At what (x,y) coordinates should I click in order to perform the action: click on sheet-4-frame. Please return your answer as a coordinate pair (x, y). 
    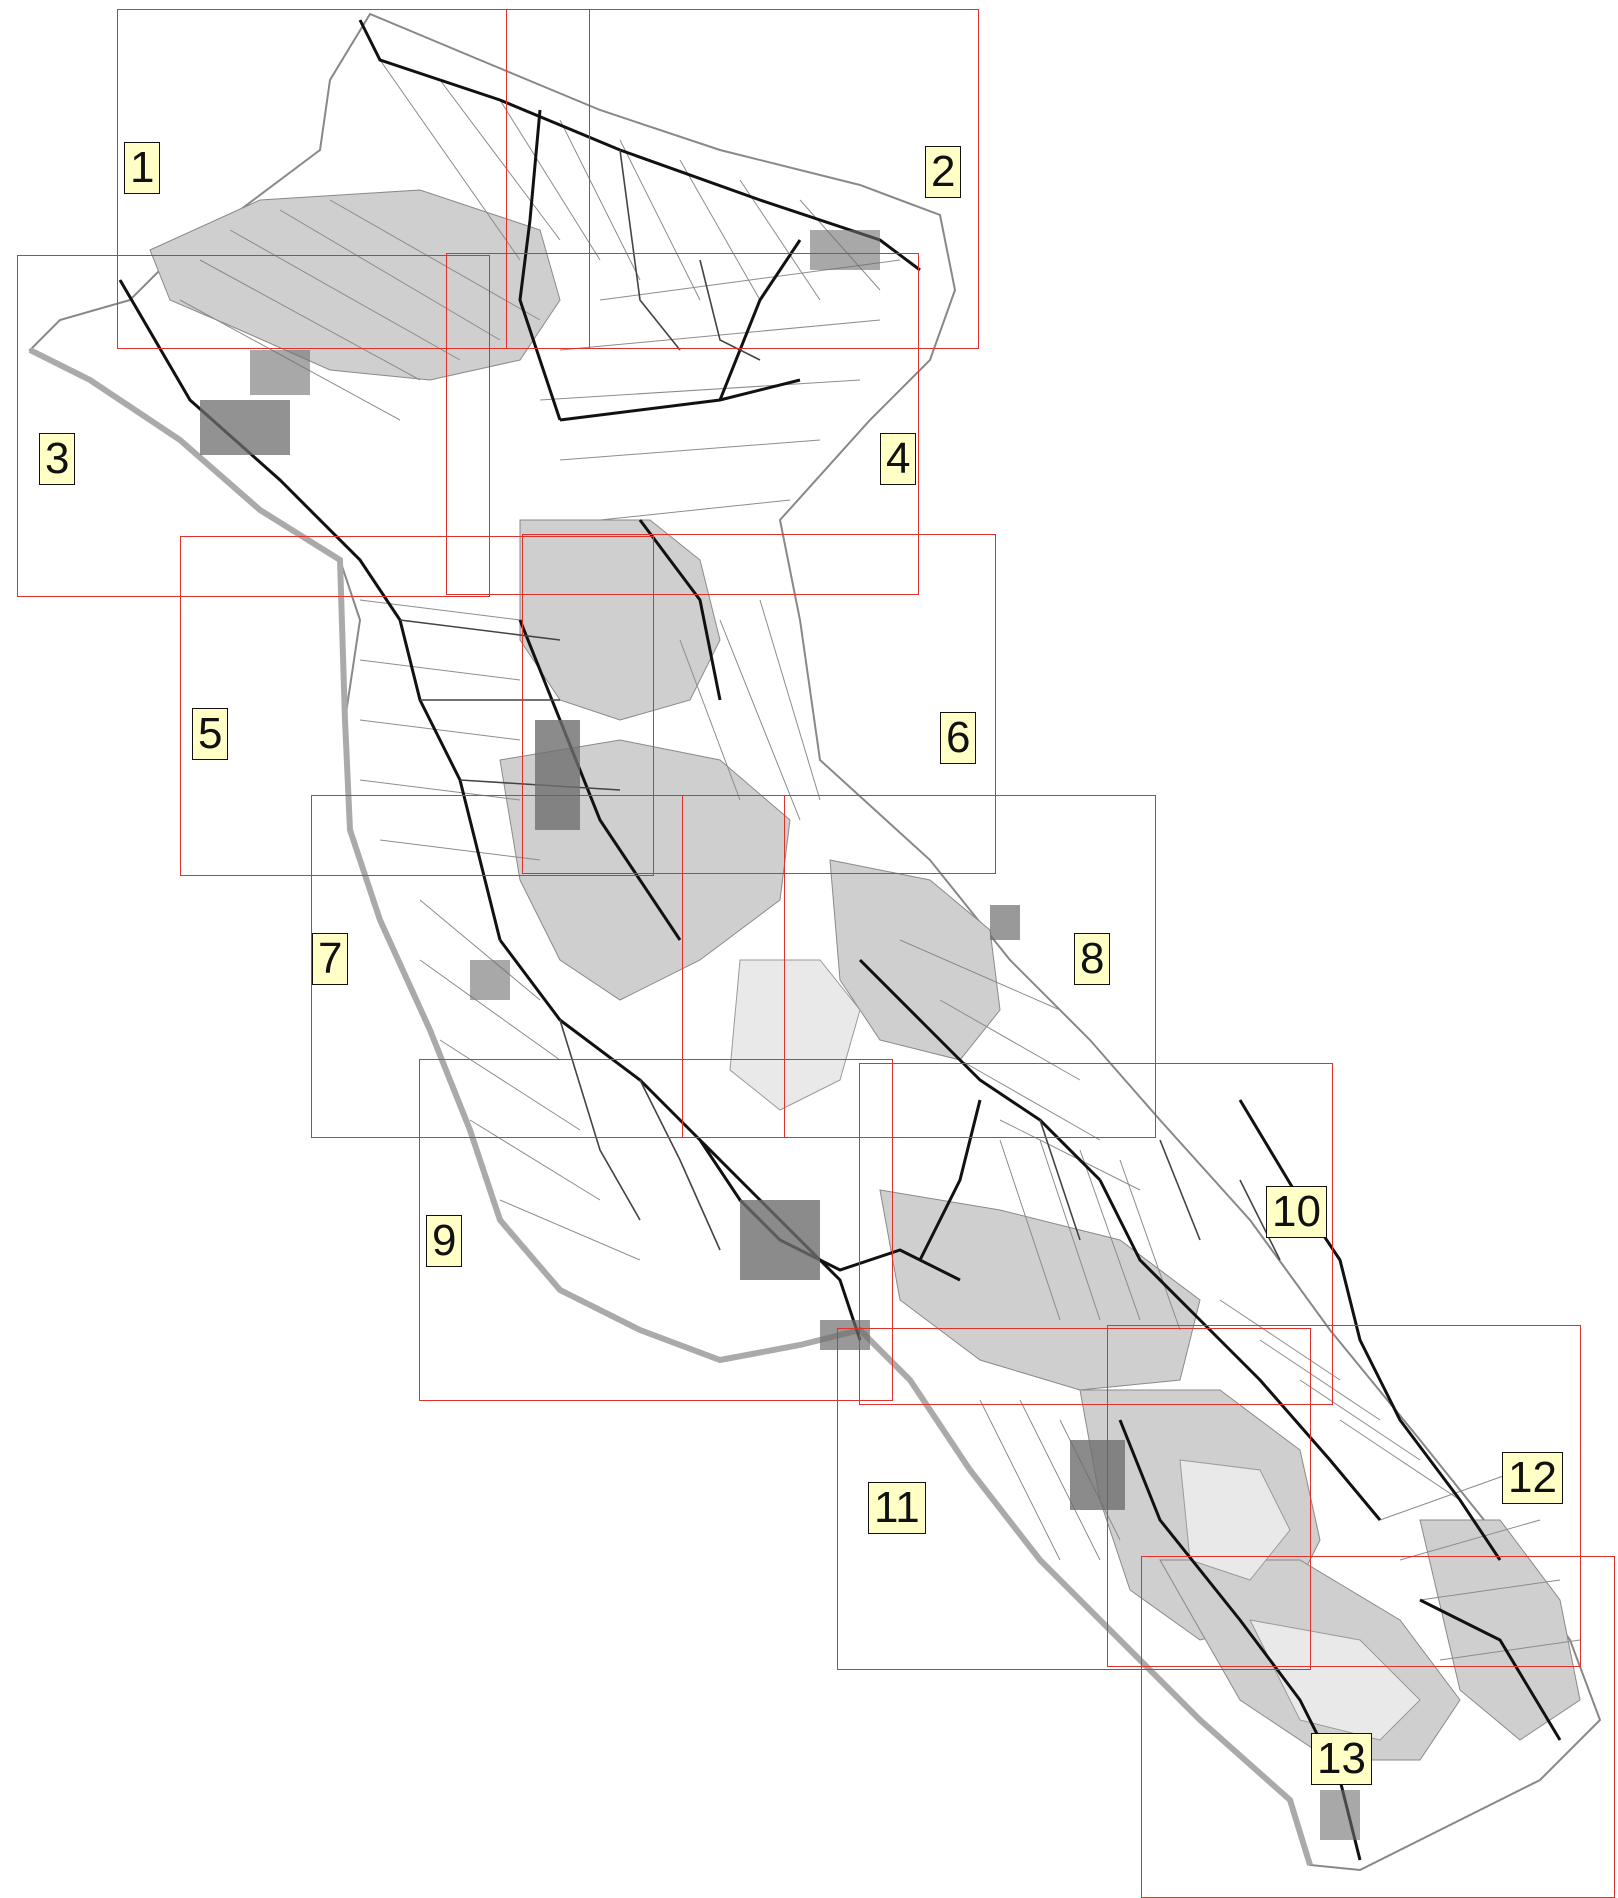
    Looking at the image, I should click on (682, 424).